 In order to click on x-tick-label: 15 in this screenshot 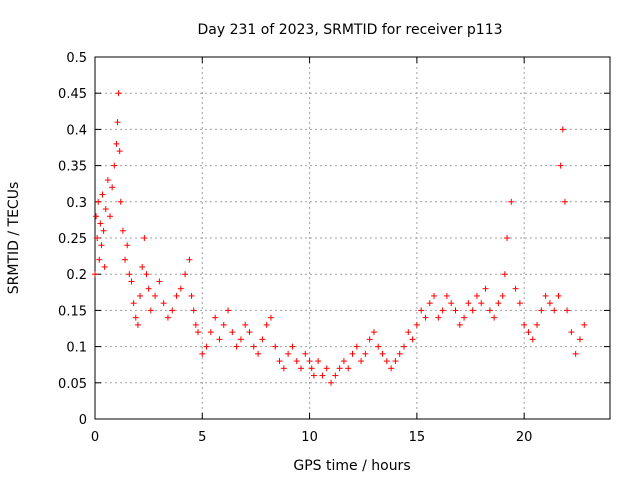, I will do `click(417, 437)`.